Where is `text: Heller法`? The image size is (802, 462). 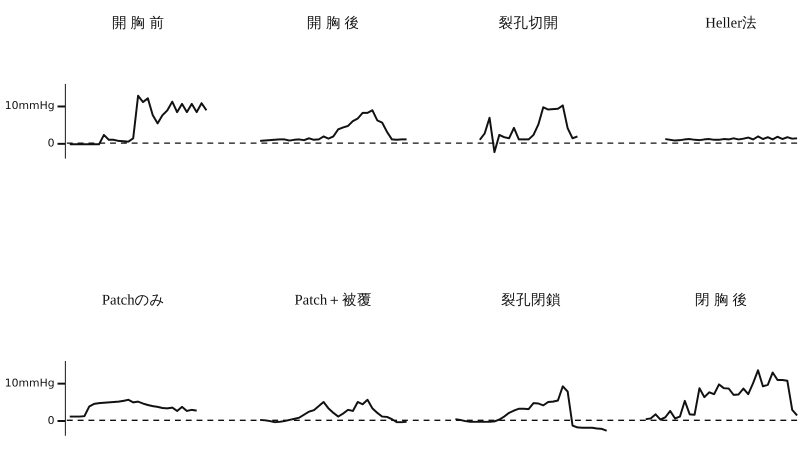
text: Heller法 is located at coordinates (731, 23).